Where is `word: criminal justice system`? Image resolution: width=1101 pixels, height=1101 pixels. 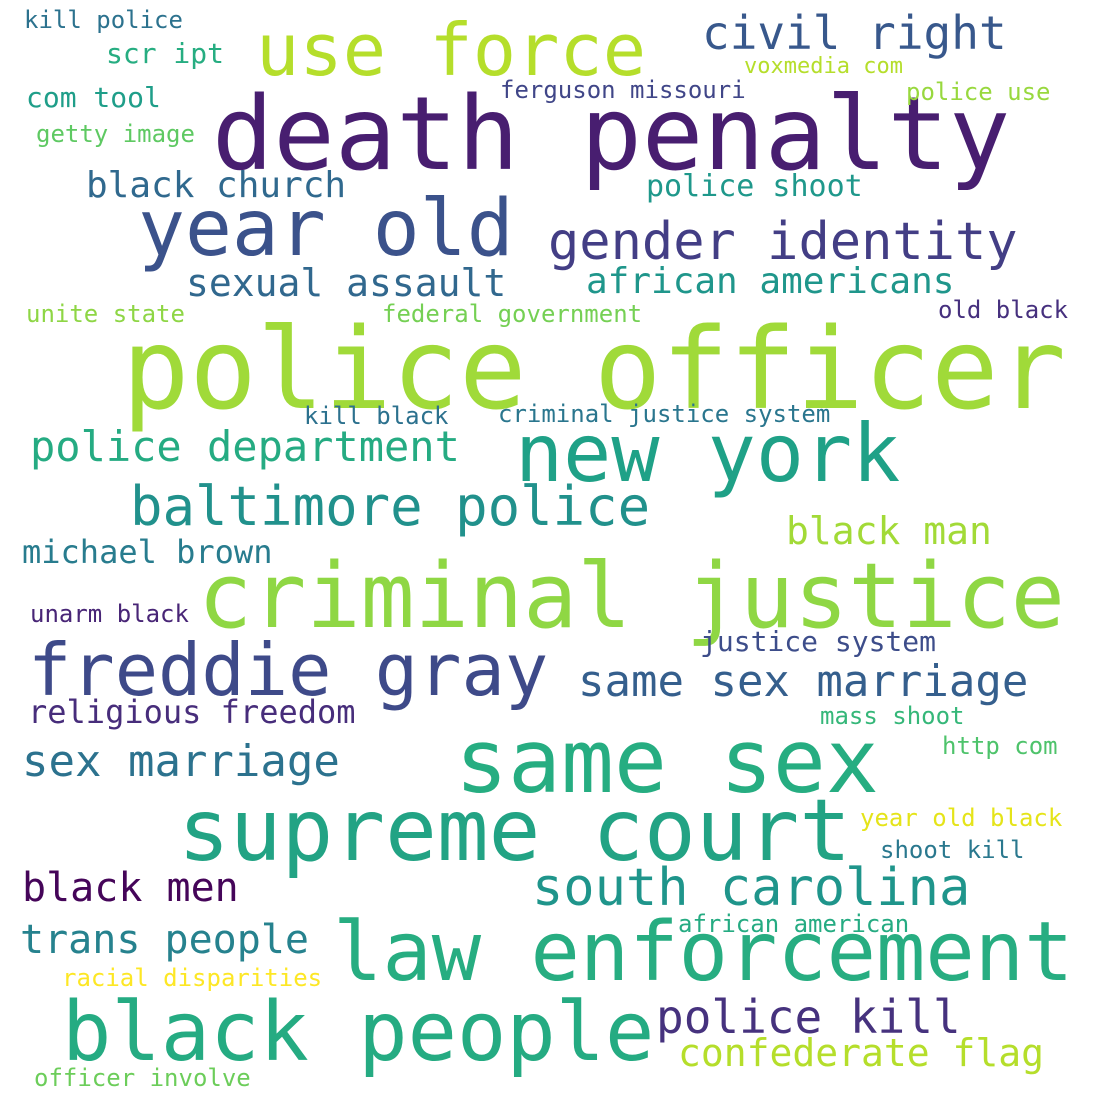 word: criminal justice system is located at coordinates (664, 414).